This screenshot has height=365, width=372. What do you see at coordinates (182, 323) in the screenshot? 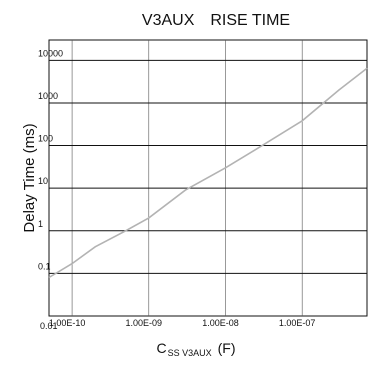
I see `x-axis-ticks: 1.00E-10 1.00E-09 1.00E-08 1.00E-07` at bounding box center [182, 323].